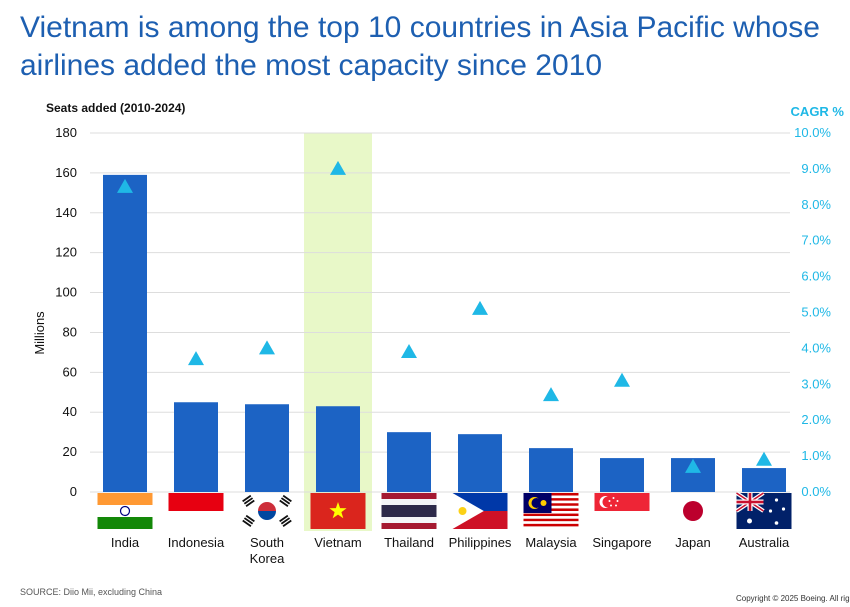  I want to click on y-tick-label: 120, so click(66, 252).